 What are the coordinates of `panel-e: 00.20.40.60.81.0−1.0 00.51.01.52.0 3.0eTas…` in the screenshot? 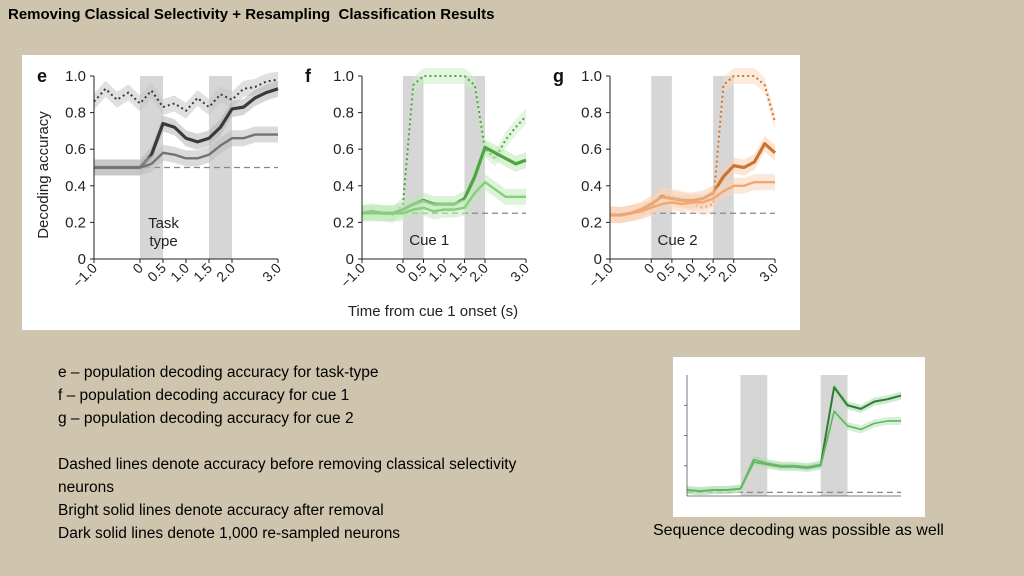 It's located at (160, 178).